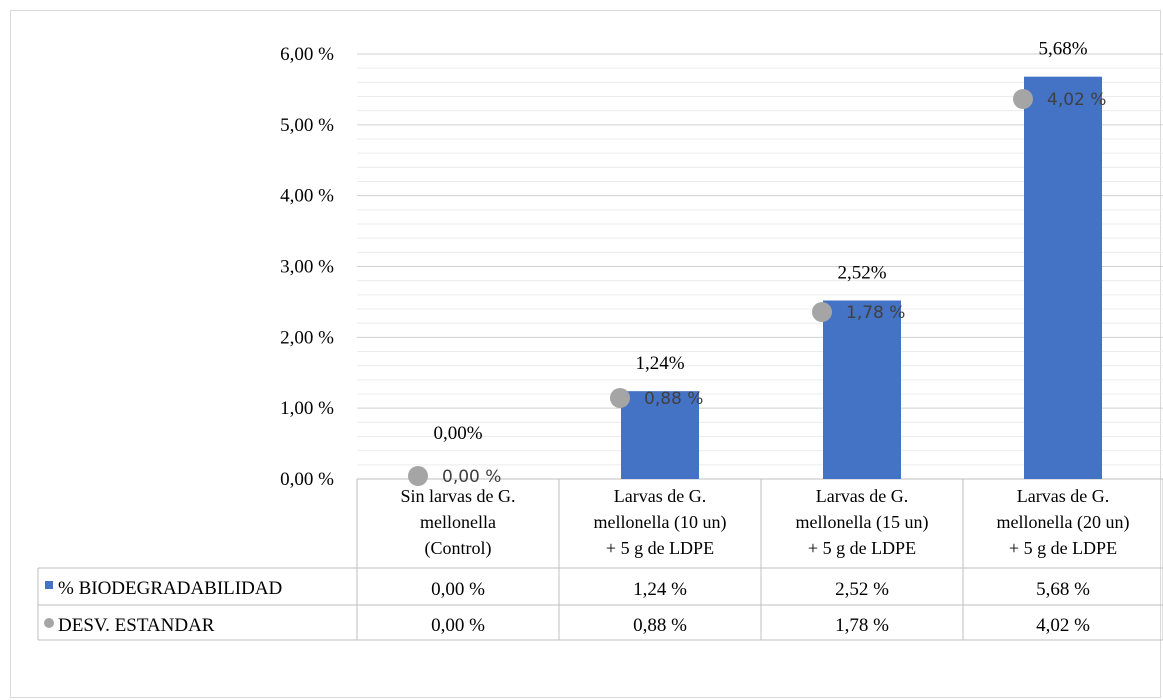 The height and width of the screenshot is (700, 1163). I want to click on y-tick-label: 4,00 %, so click(307, 196).